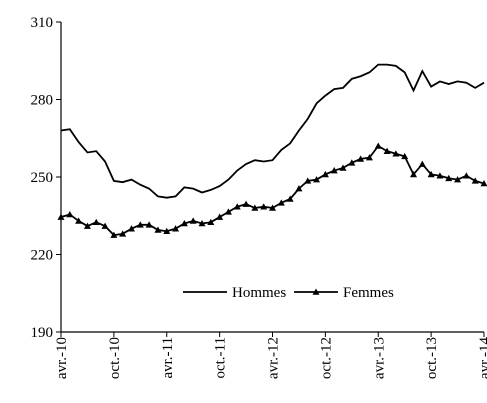 The image size is (487, 403). What do you see at coordinates (221, 358) in the screenshot?
I see `x-tick-label: oct.-11` at bounding box center [221, 358].